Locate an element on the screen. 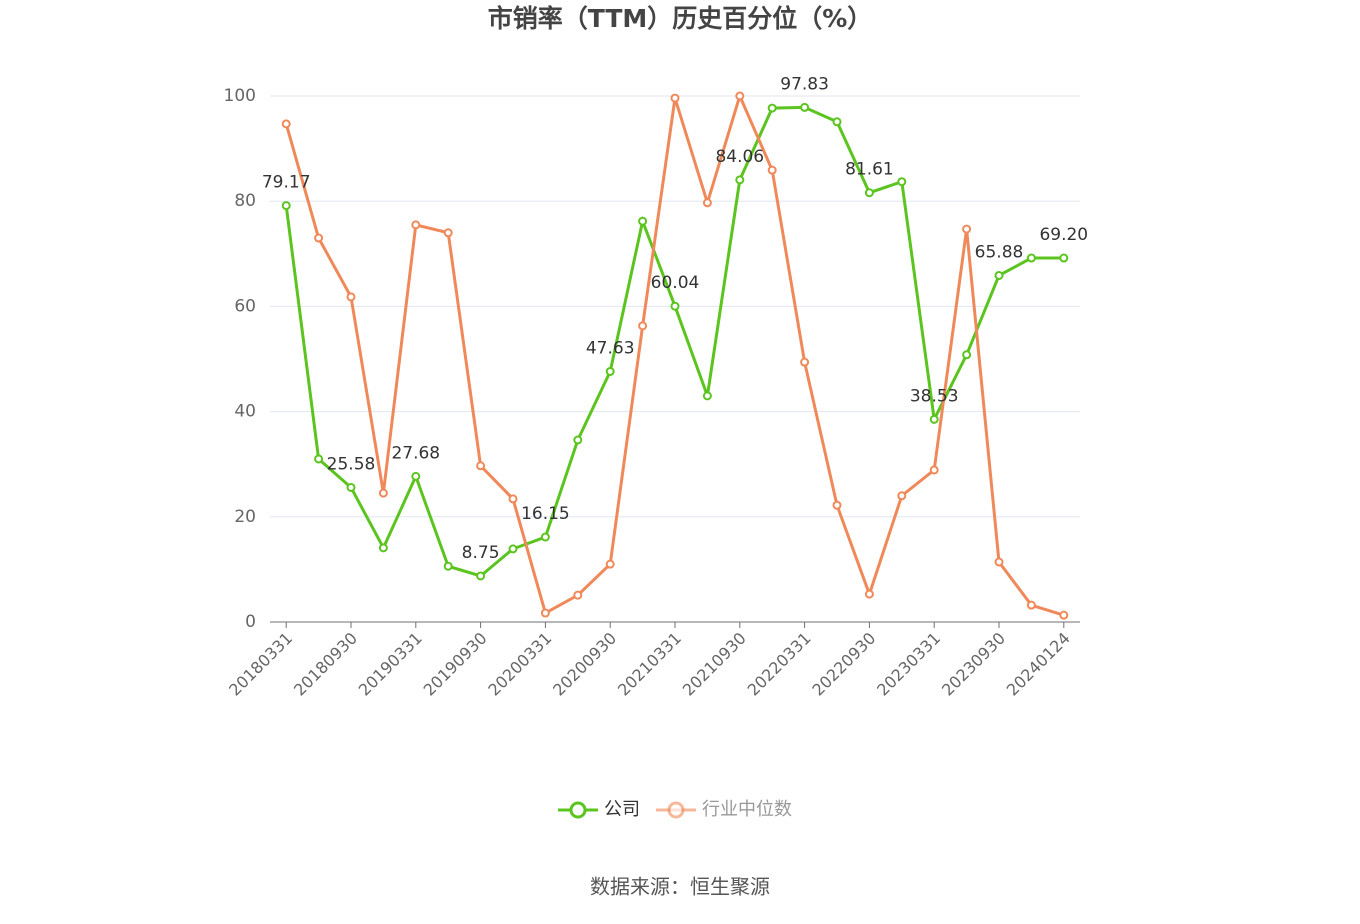 The height and width of the screenshot is (924, 1360). data-label: 16.15 is located at coordinates (545, 514).